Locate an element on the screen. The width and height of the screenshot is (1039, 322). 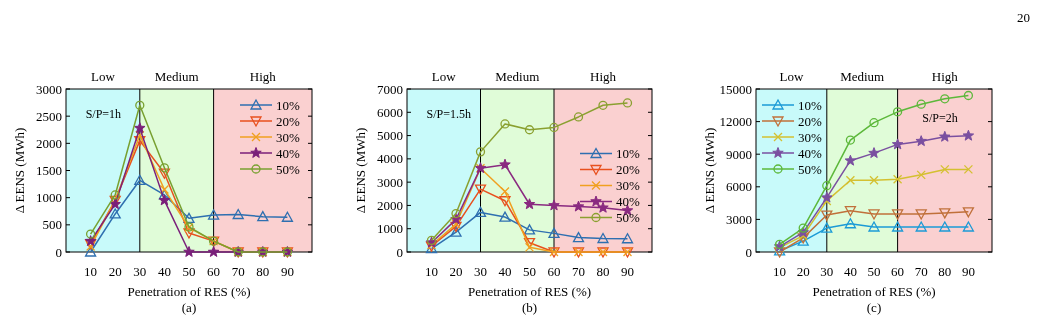
annotation: S/P=1.5h is located at coordinates (449, 114).